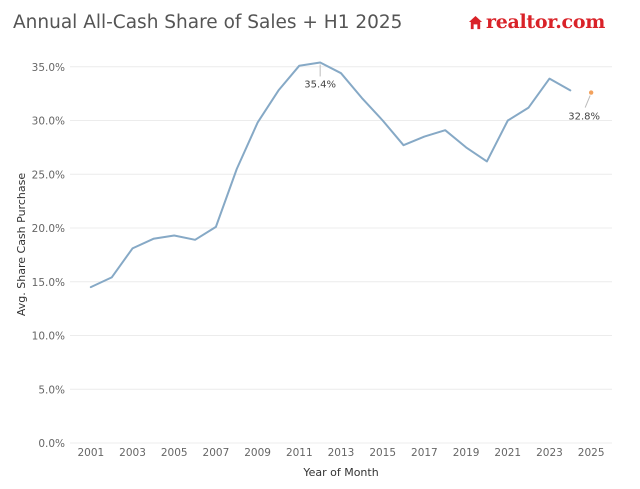 The height and width of the screenshot is (489, 640). What do you see at coordinates (340, 472) in the screenshot?
I see `x-axis-title: Year of Month` at bounding box center [340, 472].